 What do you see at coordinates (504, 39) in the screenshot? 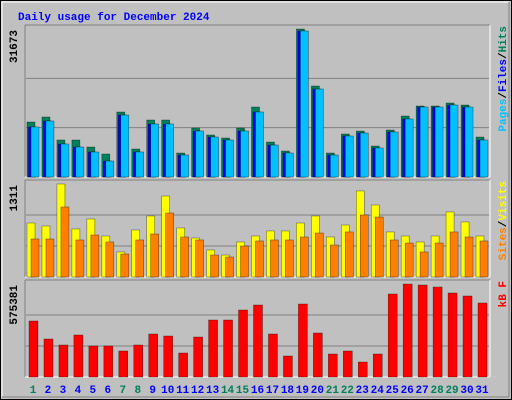
I see `legend-entry: Hits` at bounding box center [504, 39].